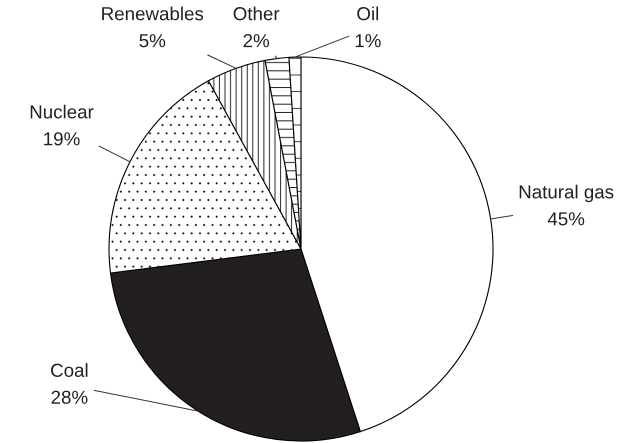  What do you see at coordinates (257, 13) in the screenshot?
I see `slice-label: Other` at bounding box center [257, 13].